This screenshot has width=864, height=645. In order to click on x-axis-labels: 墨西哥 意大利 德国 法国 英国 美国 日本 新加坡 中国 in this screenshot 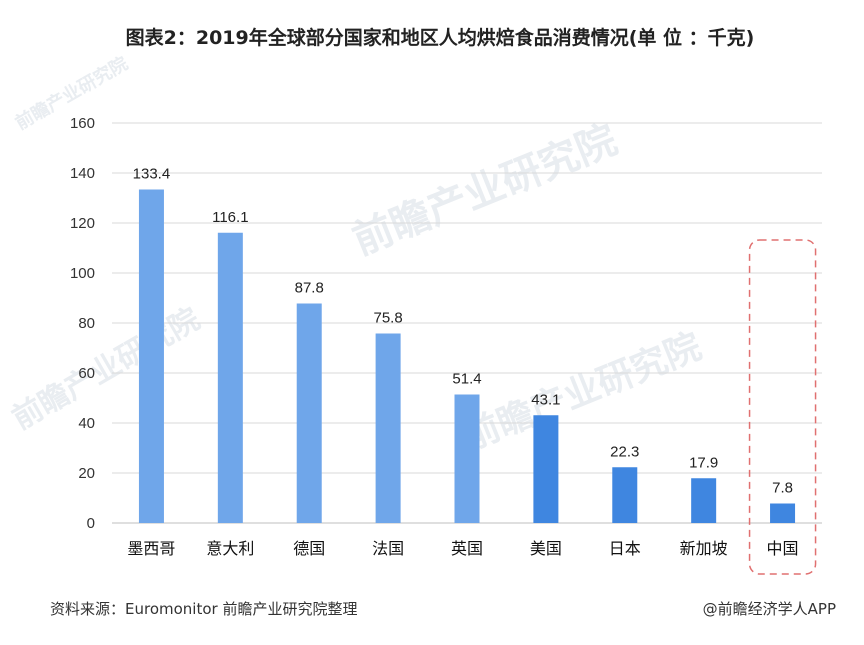, I will do `click(462, 548)`.